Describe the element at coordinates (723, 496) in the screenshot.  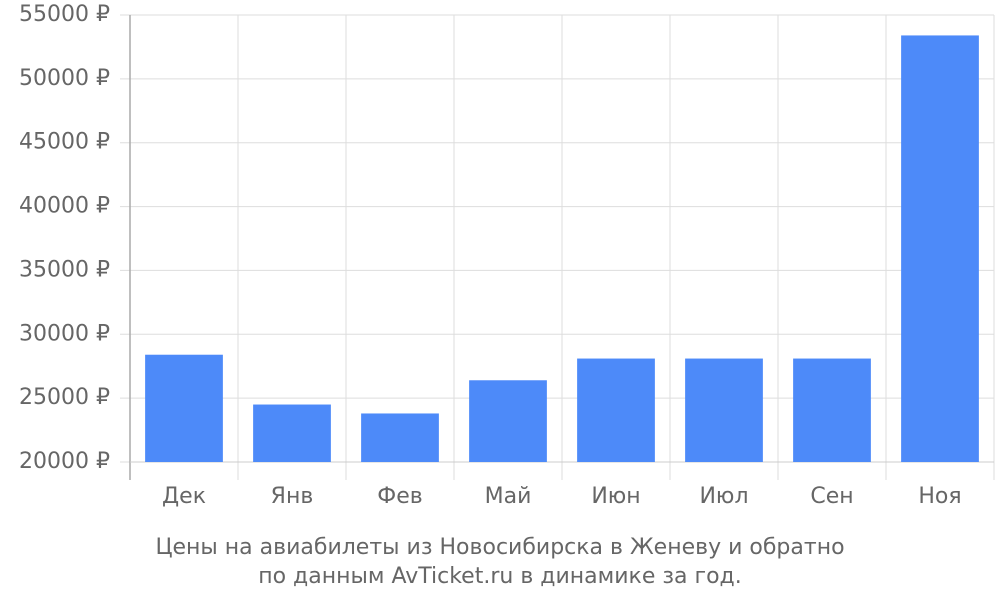
I see `x-tick-label: Июл` at that location.